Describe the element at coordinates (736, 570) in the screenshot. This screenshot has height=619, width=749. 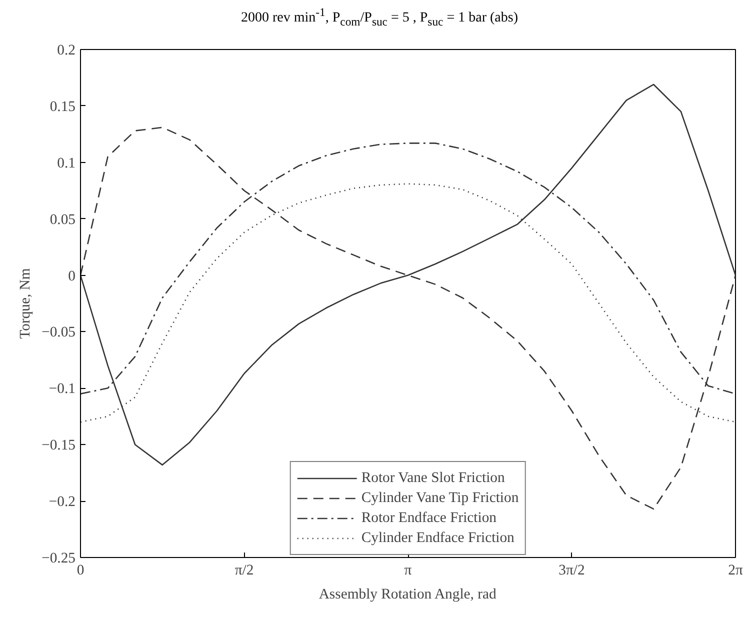
I see `x-tick-label: 2π` at that location.